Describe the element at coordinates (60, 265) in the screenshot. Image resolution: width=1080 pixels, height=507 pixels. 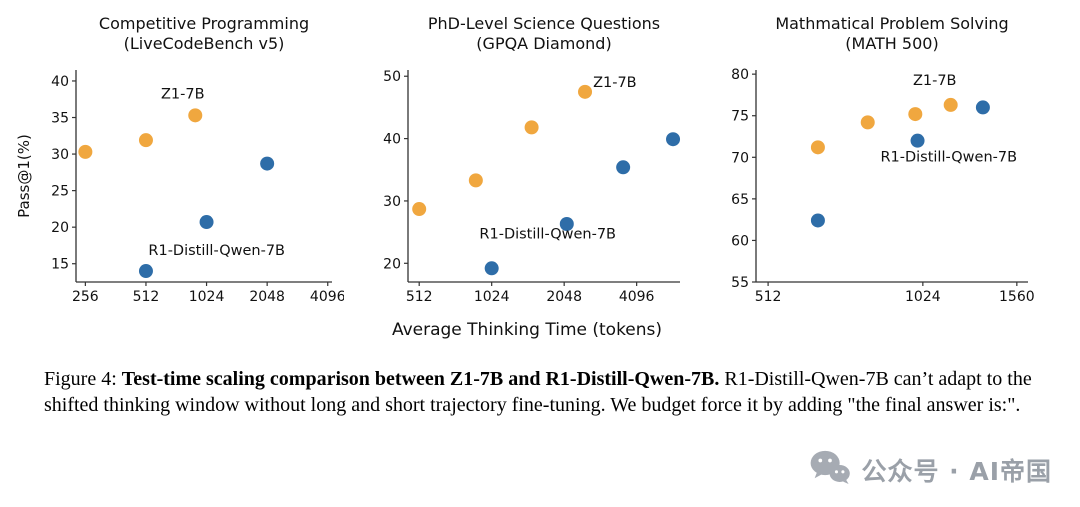
I see `svg-text: 15` at that location.